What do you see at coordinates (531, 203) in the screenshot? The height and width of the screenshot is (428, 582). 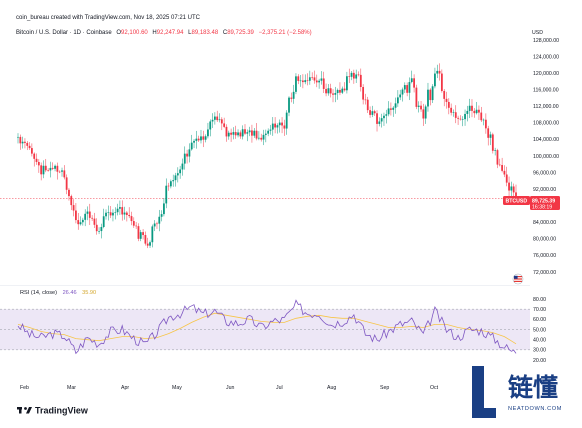 I see `last-price-tag: BTCUSD 89,725.39 16:38:19` at bounding box center [531, 203].